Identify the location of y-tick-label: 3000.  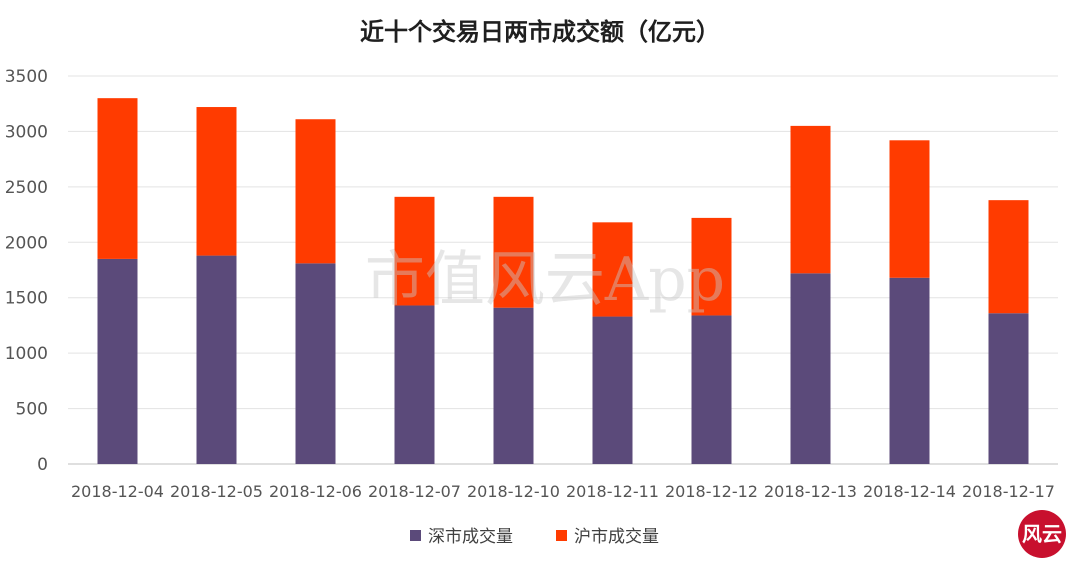
(26, 132).